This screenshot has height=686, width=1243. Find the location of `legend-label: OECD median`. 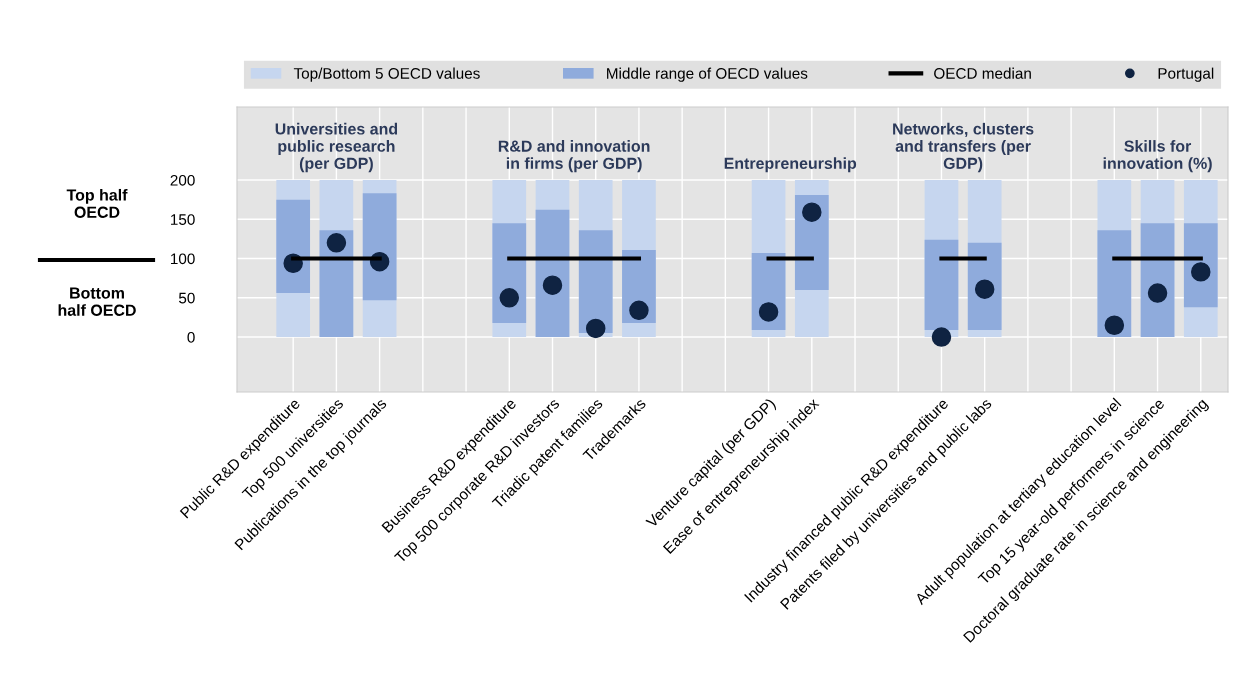

legend-label: OECD median is located at coordinates (982, 73).